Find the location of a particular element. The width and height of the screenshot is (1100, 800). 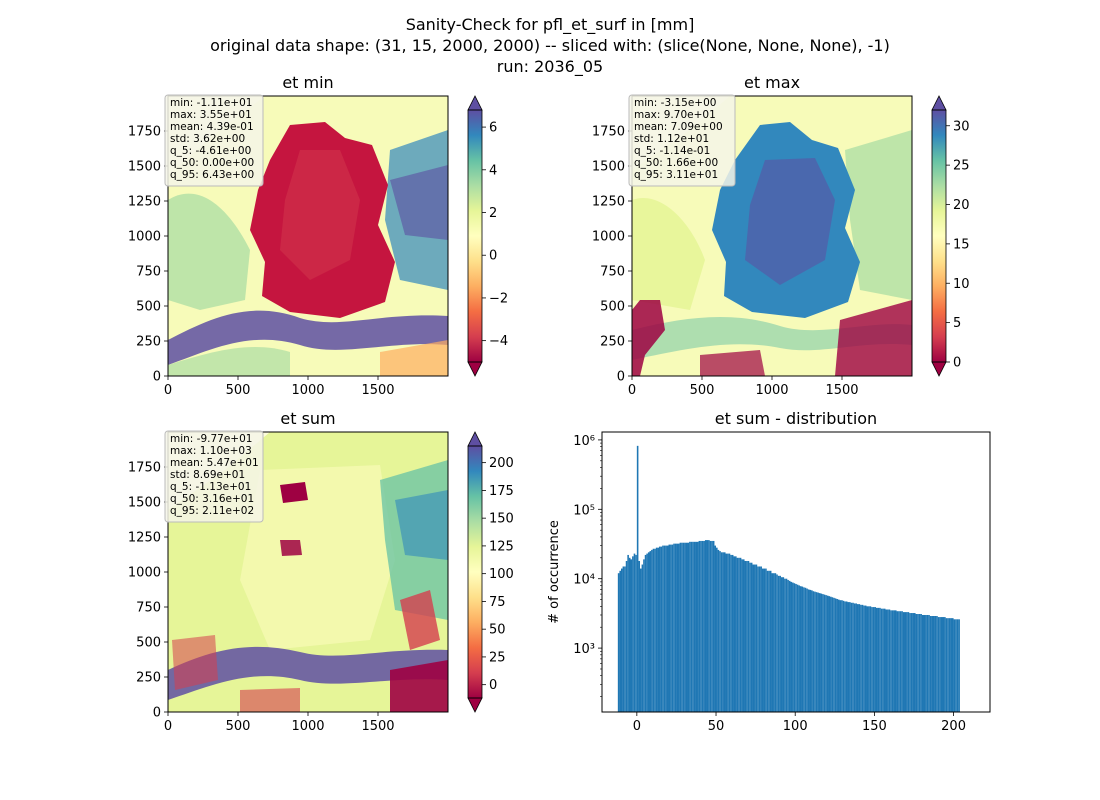

colorbar-et-max: 0 5 10 15 20 25 30 is located at coordinates (950, 236).